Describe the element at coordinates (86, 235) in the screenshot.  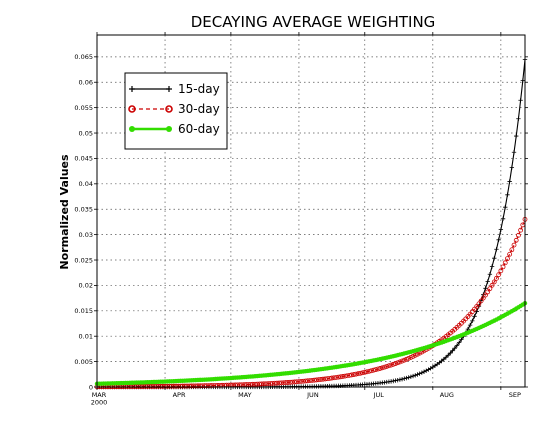
I see `y-tick-label: 0.03` at that location.